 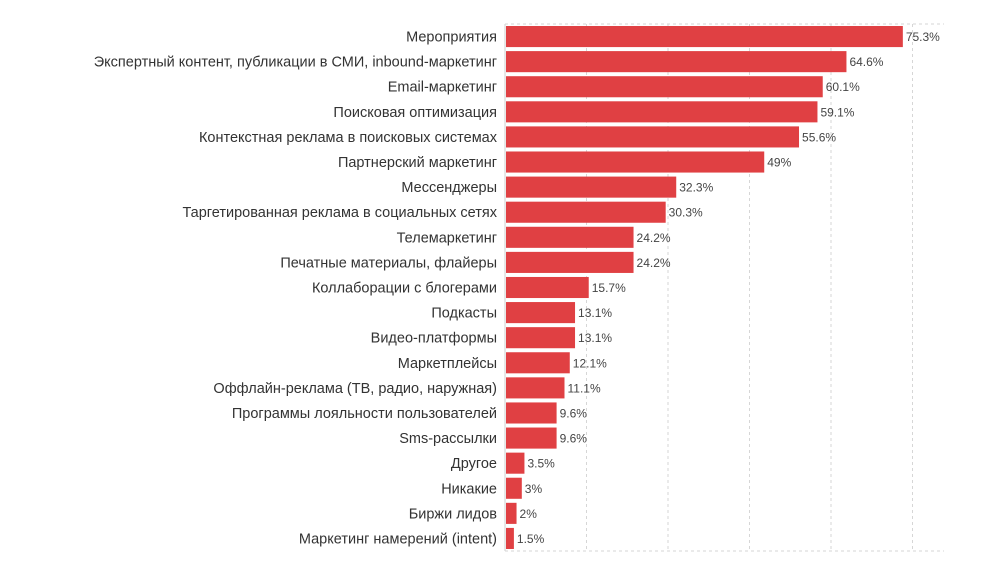 What do you see at coordinates (447, 238) in the screenshot?
I see `category-label: Телемаркетинг` at bounding box center [447, 238].